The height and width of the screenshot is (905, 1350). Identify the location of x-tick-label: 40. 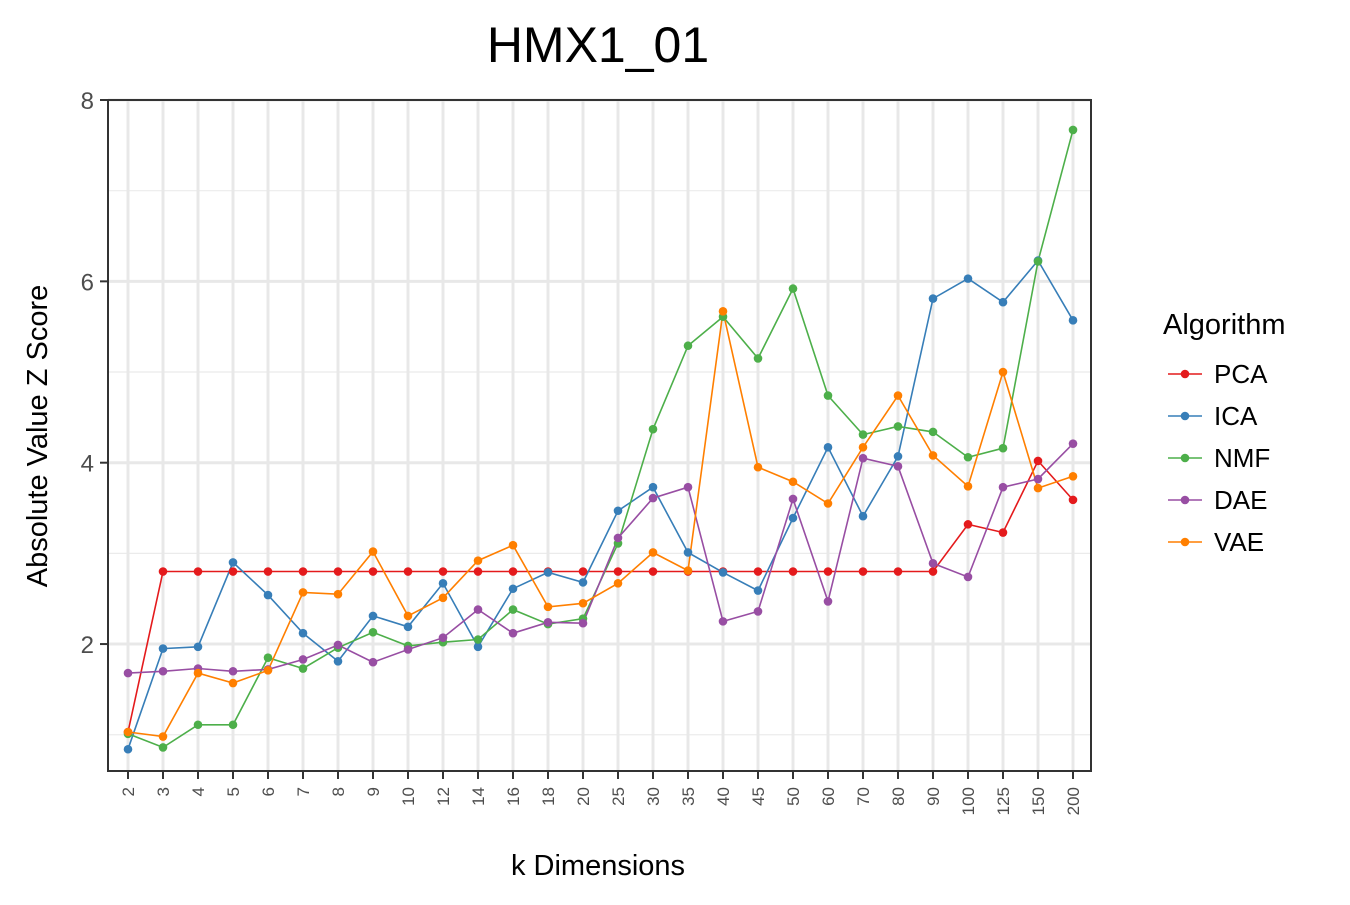
(723, 796).